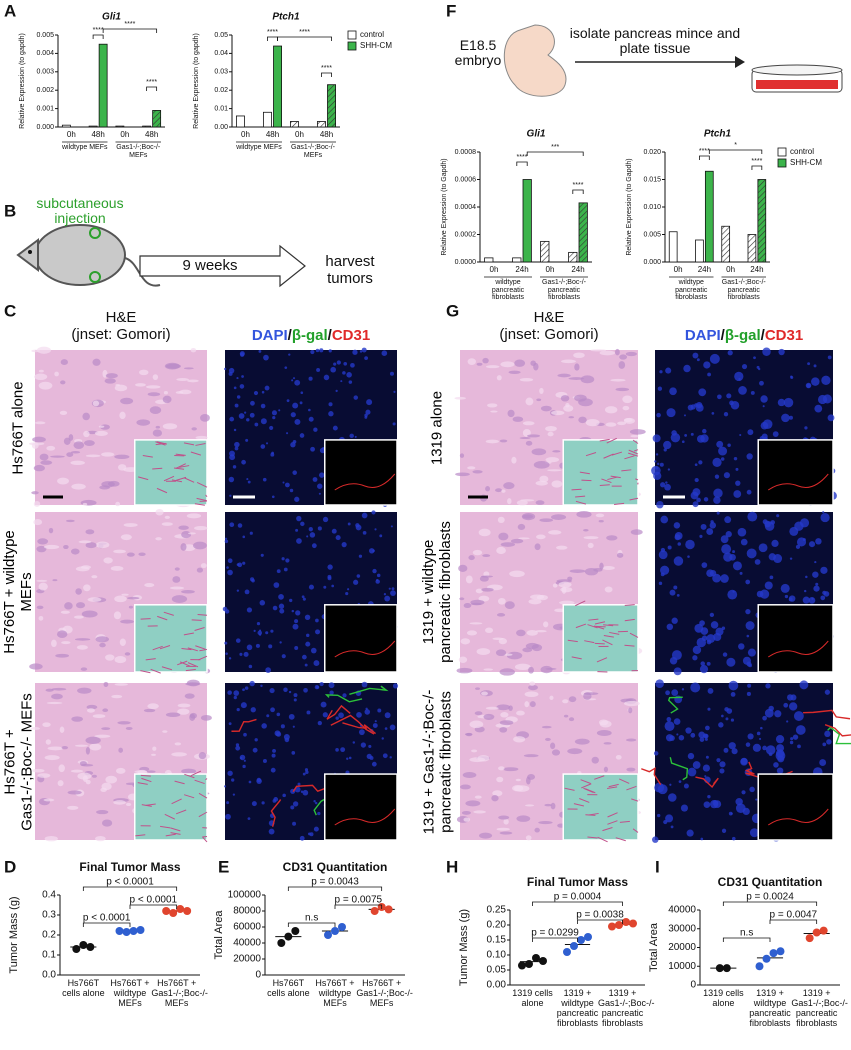 The height and width of the screenshot is (1050, 851). Describe the element at coordinates (798, 817) in the screenshot. I see `fluor-inset-vessel` at that location.